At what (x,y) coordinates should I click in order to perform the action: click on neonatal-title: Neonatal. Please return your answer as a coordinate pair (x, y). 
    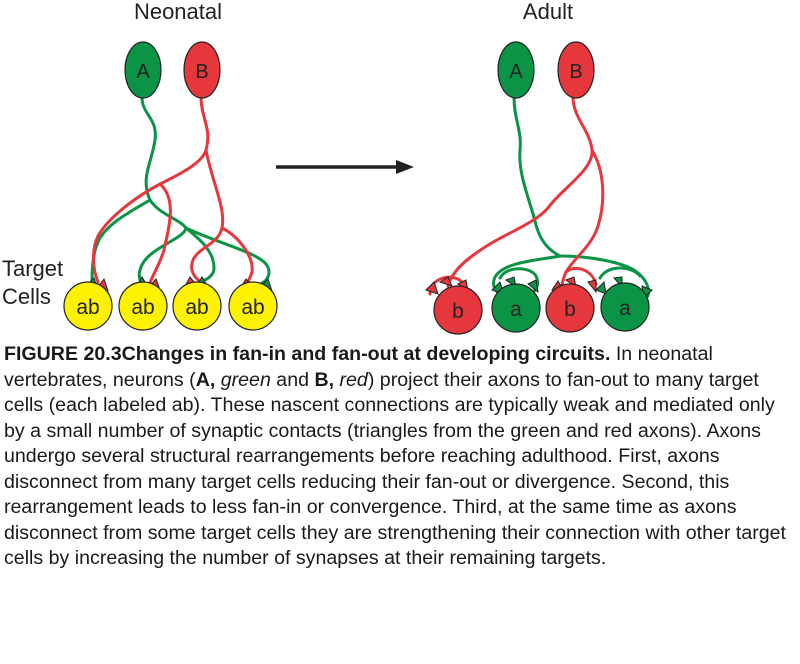
    Looking at the image, I should click on (178, 12).